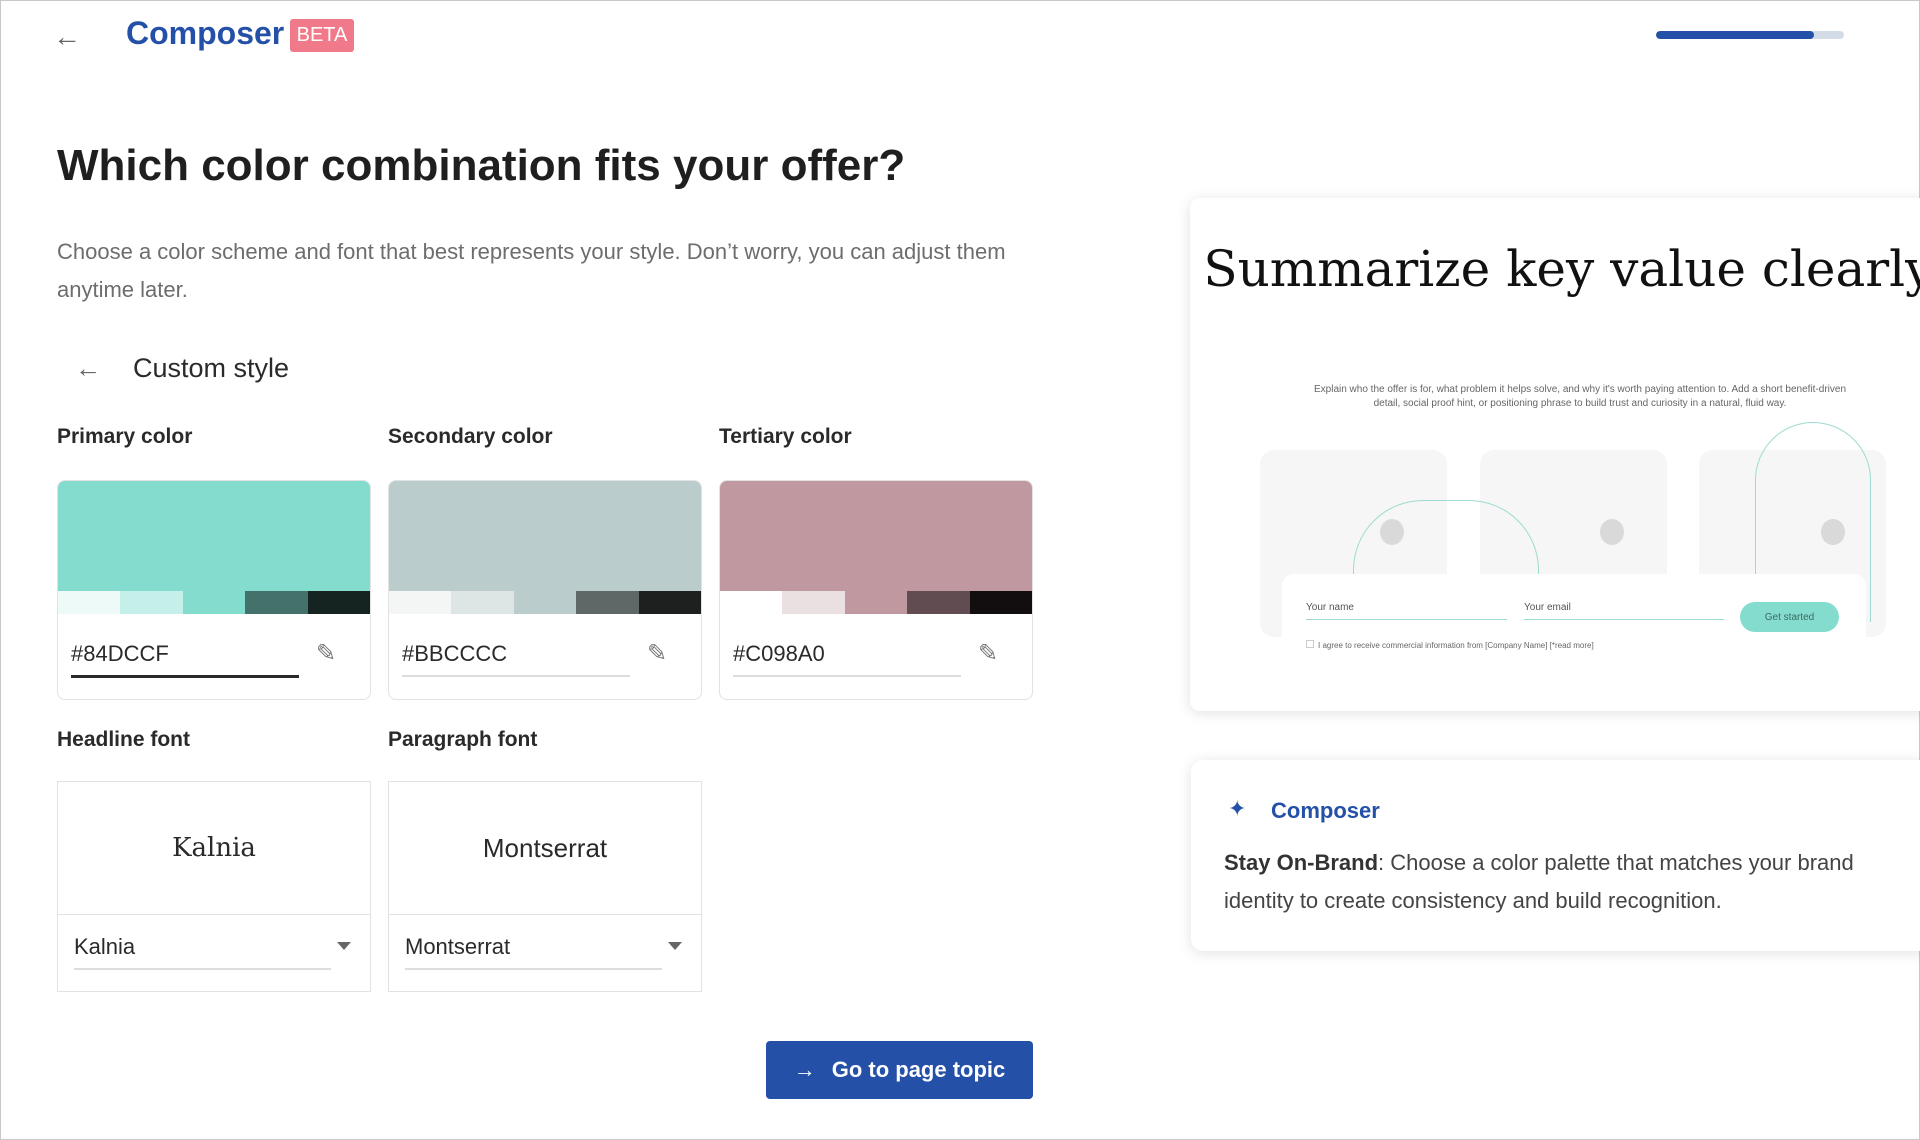 This screenshot has height=1140, width=1920. I want to click on back-button: ←, so click(67, 37).